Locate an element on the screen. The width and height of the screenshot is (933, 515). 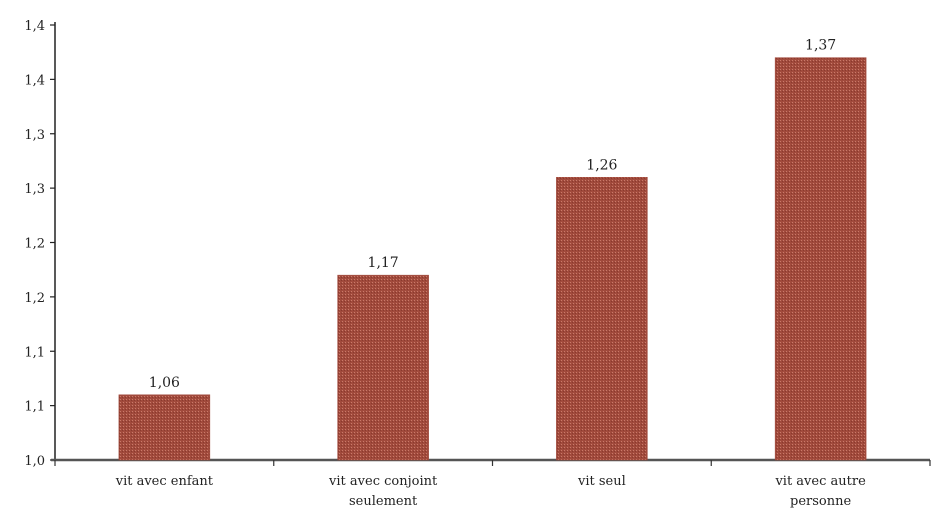
category-label: vit seul is located at coordinates (601, 481).